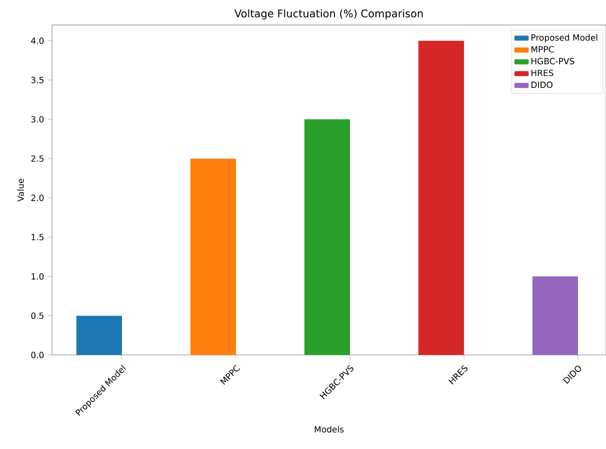 This screenshot has height=449, width=606. Describe the element at coordinates (553, 61) in the screenshot. I see `legend-label: HGBC-PVS` at that location.